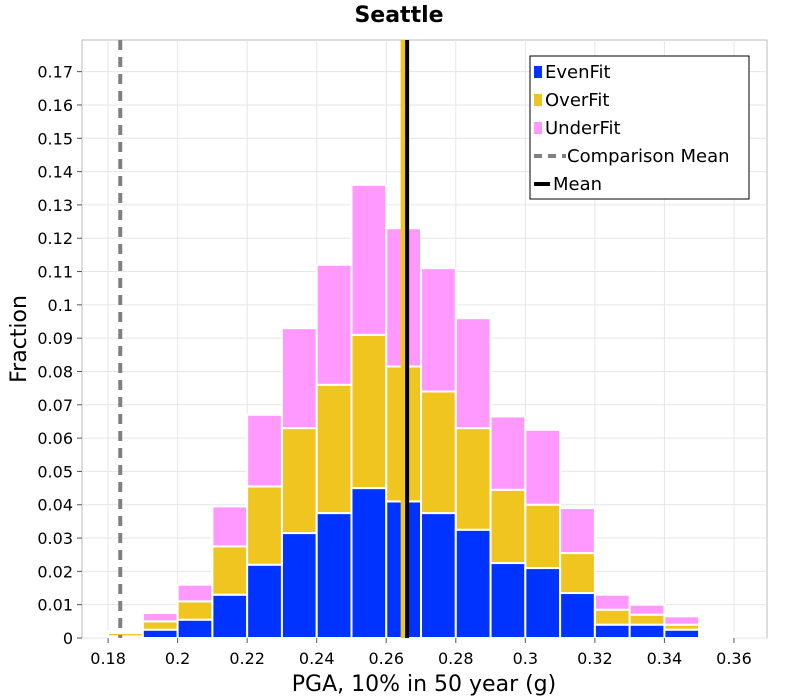 This screenshot has width=800, height=700. I want to click on legend-label: Comparison Mean, so click(648, 156).